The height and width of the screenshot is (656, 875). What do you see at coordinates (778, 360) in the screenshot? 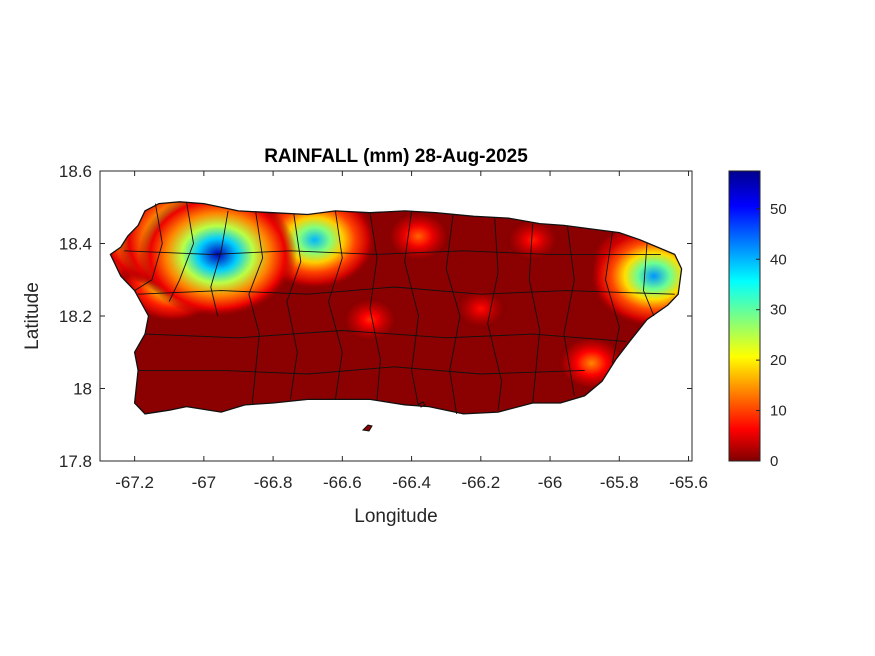
I see `colorbar-tick-label: 20` at bounding box center [778, 360].